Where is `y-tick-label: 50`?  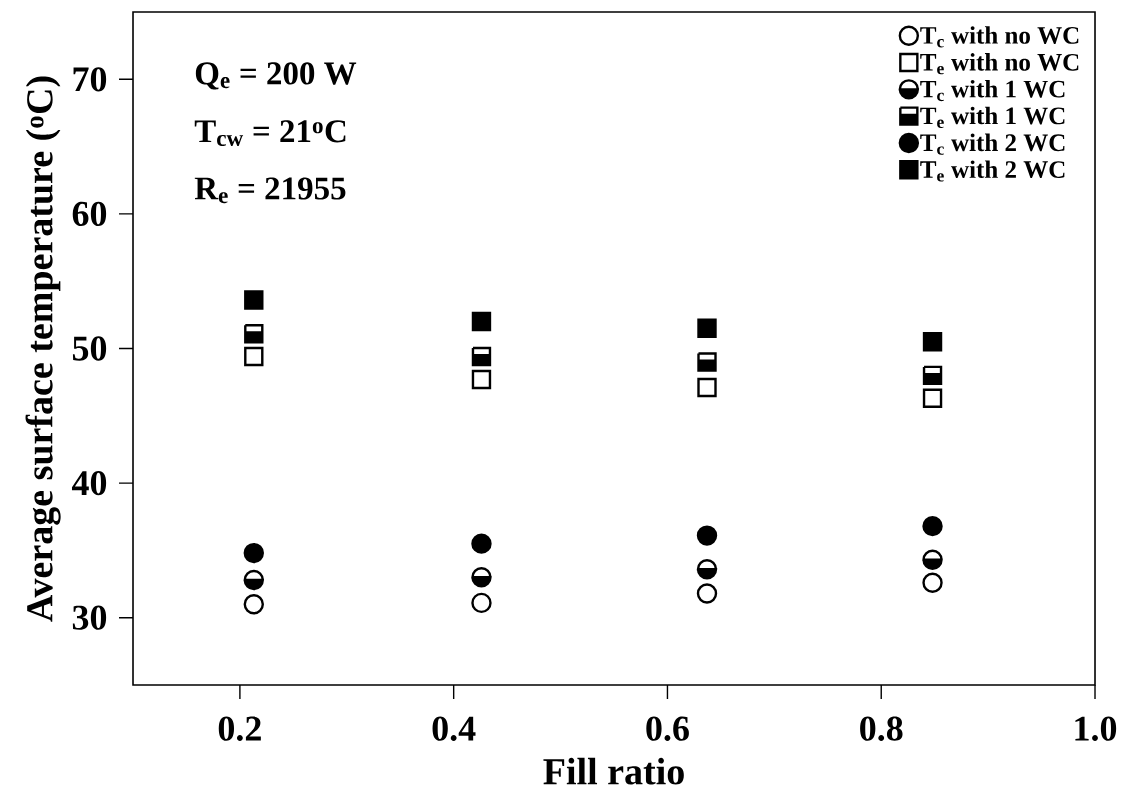
y-tick-label: 50 is located at coordinates (89, 348).